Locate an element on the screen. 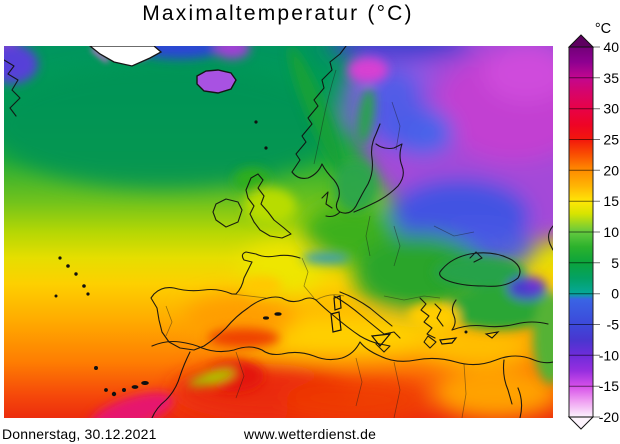 This screenshot has height=444, width=620. greenland-ice is located at coordinates (125, 56).